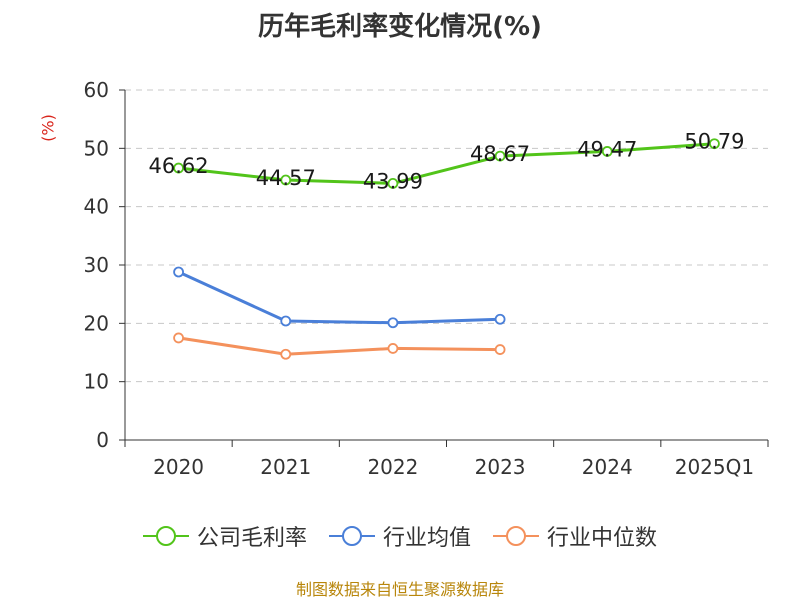 This screenshot has height=600, width=800. Describe the element at coordinates (399, 589) in the screenshot. I see `data-source: 制图数据来自恒生聚源数据库` at that location.